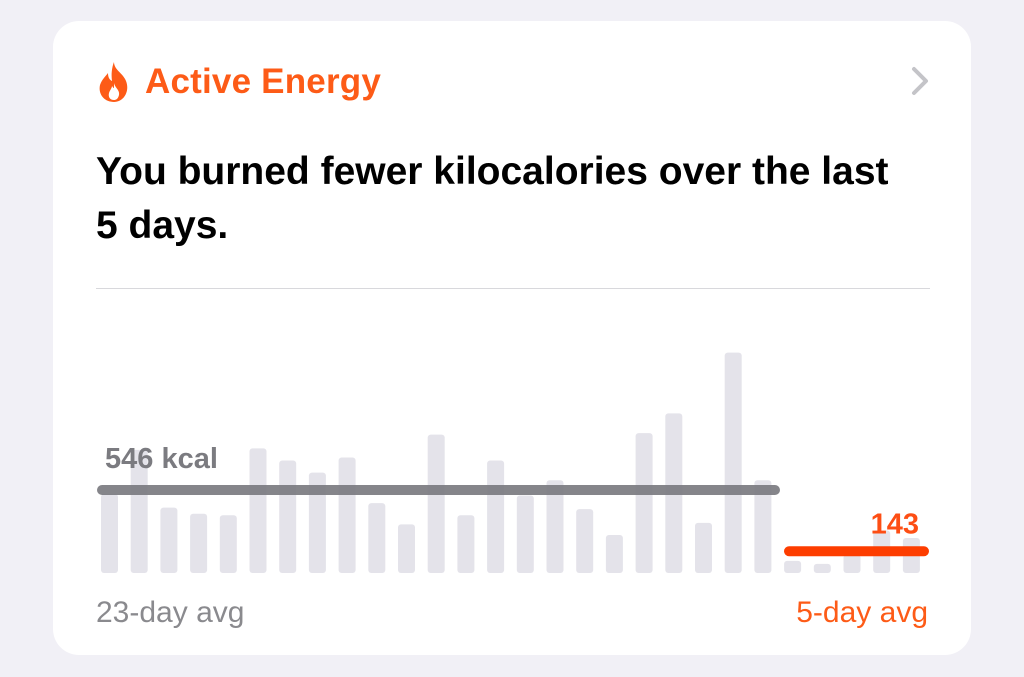  I want to click on flame-icon, so click(113, 82).